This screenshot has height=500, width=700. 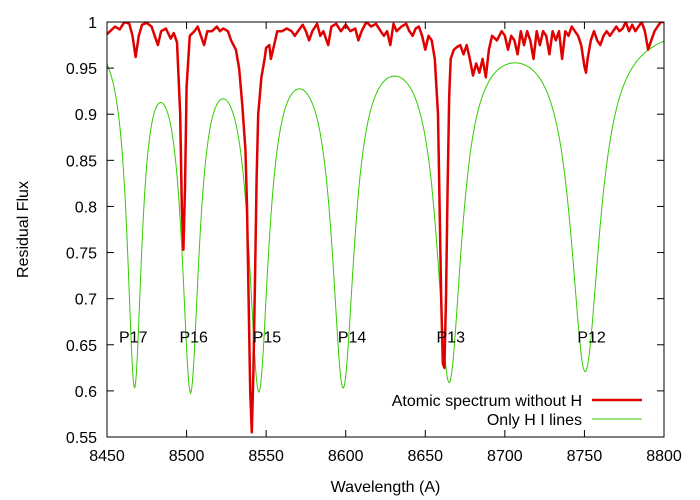 I want to click on annotation-layer: P17 P16 P15 P14 P13 P12, so click(x=362, y=337).